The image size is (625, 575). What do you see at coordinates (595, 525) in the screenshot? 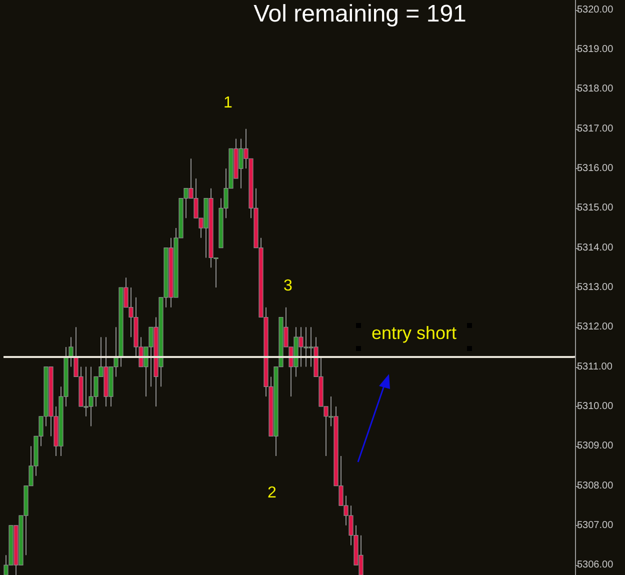
I see `y-tick-label: 5307.00` at bounding box center [595, 525].